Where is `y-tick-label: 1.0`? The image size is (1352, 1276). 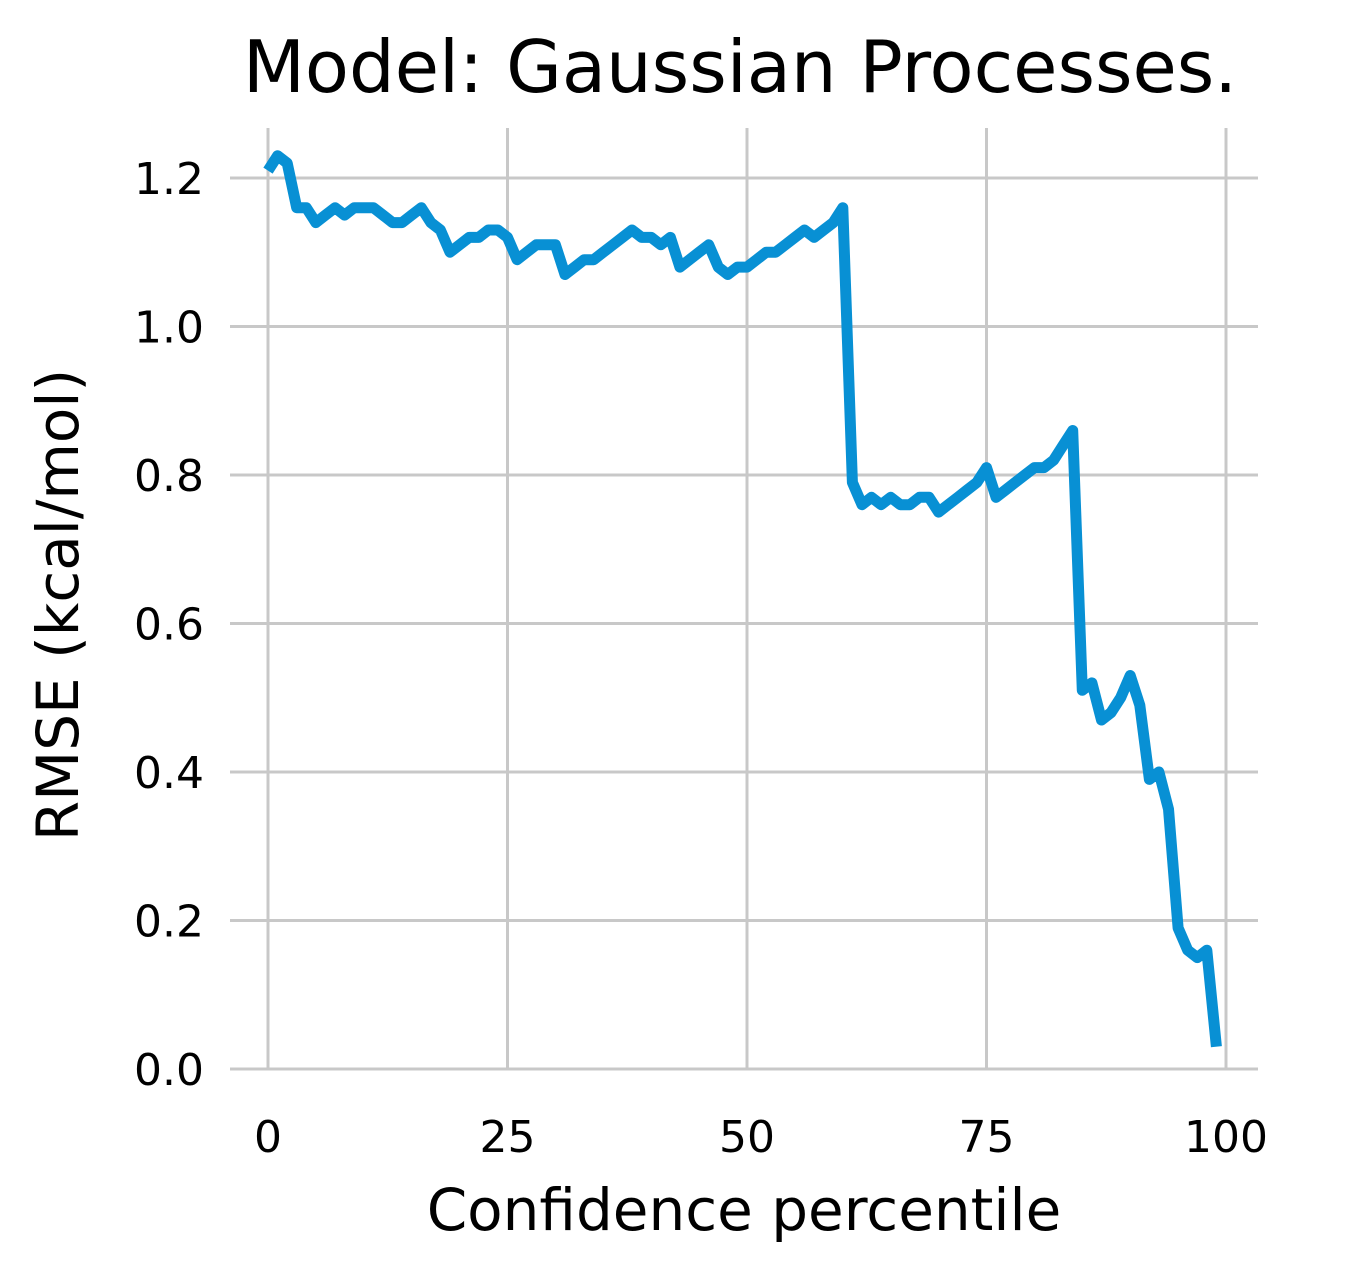
y-tick-label: 1.0 is located at coordinates (169, 328).